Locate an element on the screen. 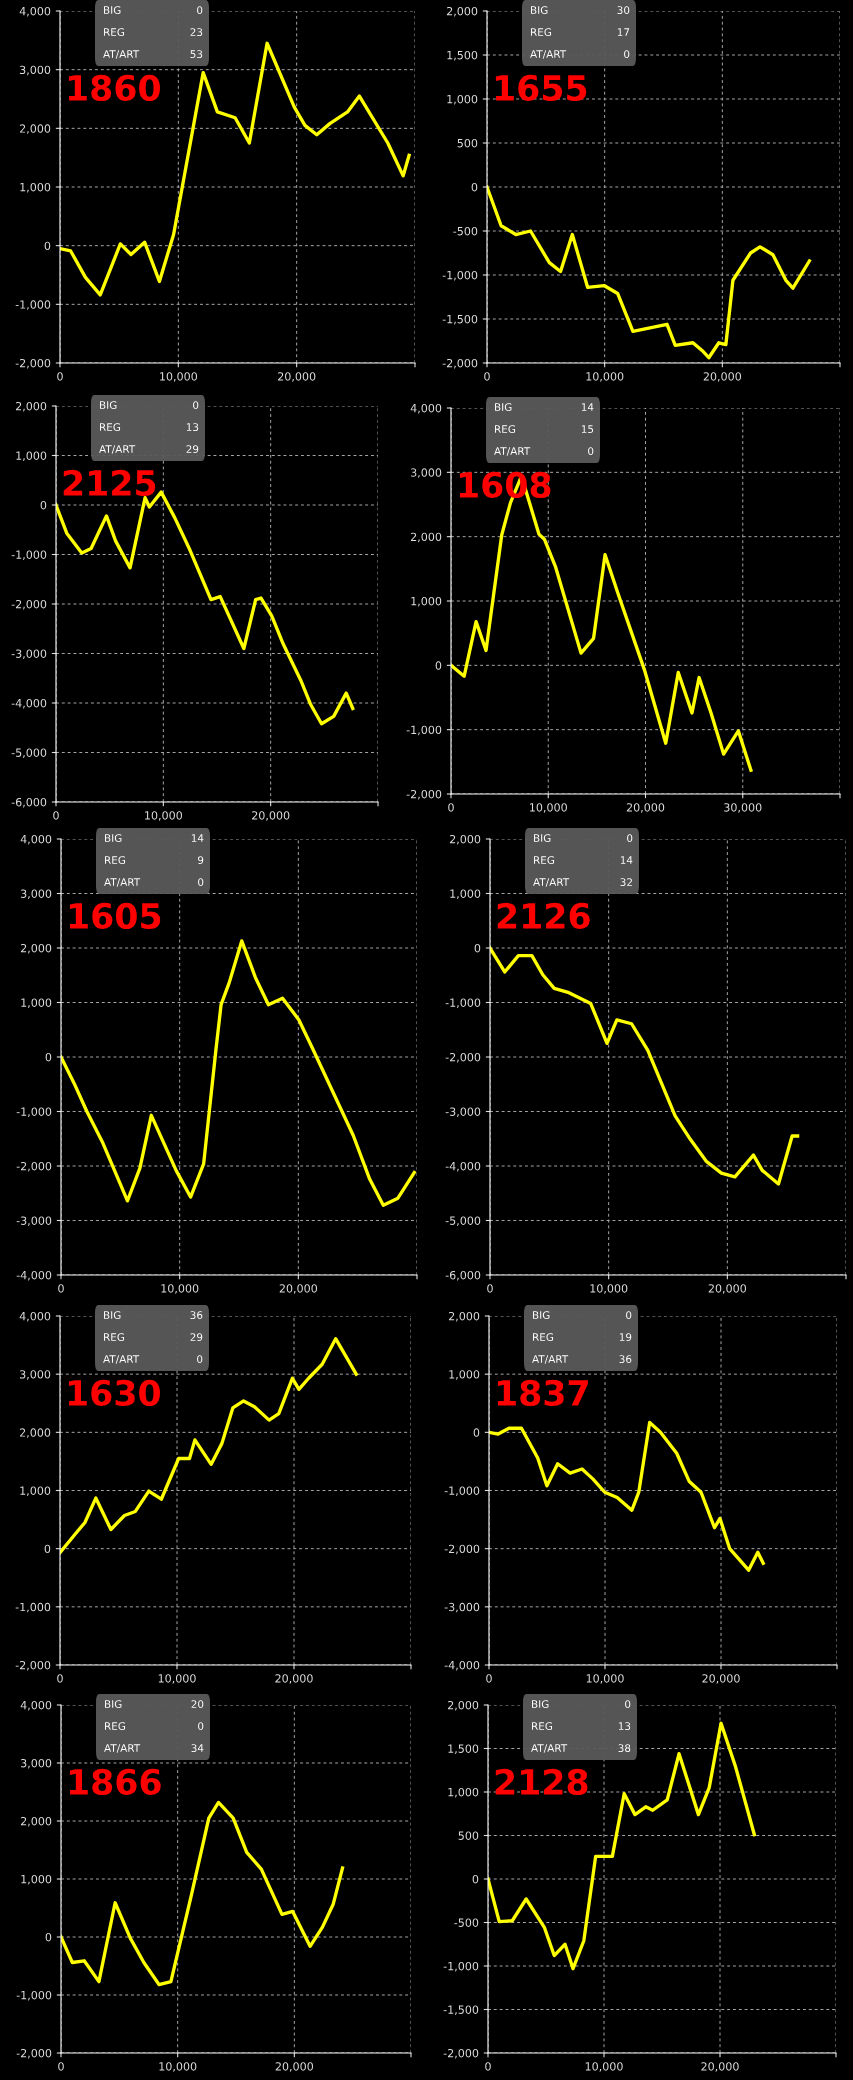 The image size is (853, 2080). annotation: 30 is located at coordinates (623, 10).